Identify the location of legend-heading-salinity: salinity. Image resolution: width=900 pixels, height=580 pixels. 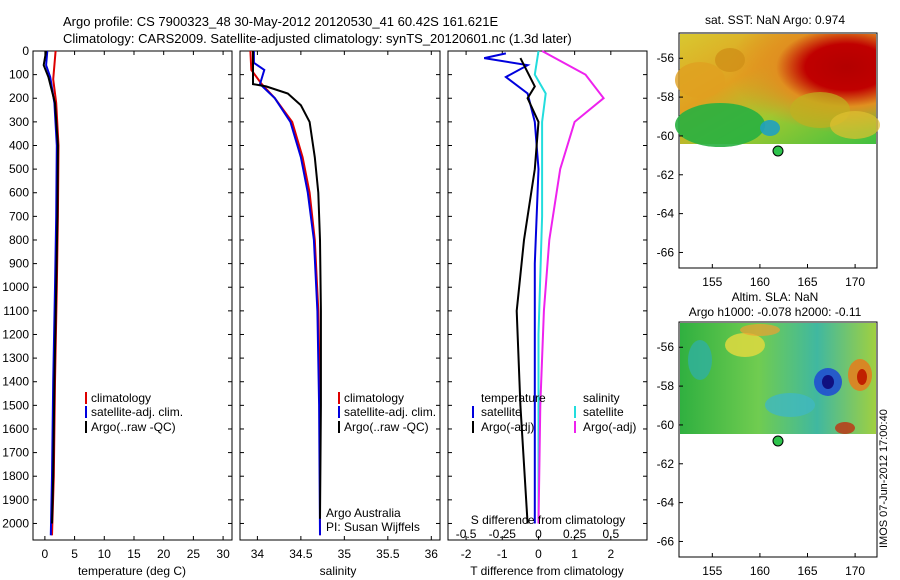
(601, 398).